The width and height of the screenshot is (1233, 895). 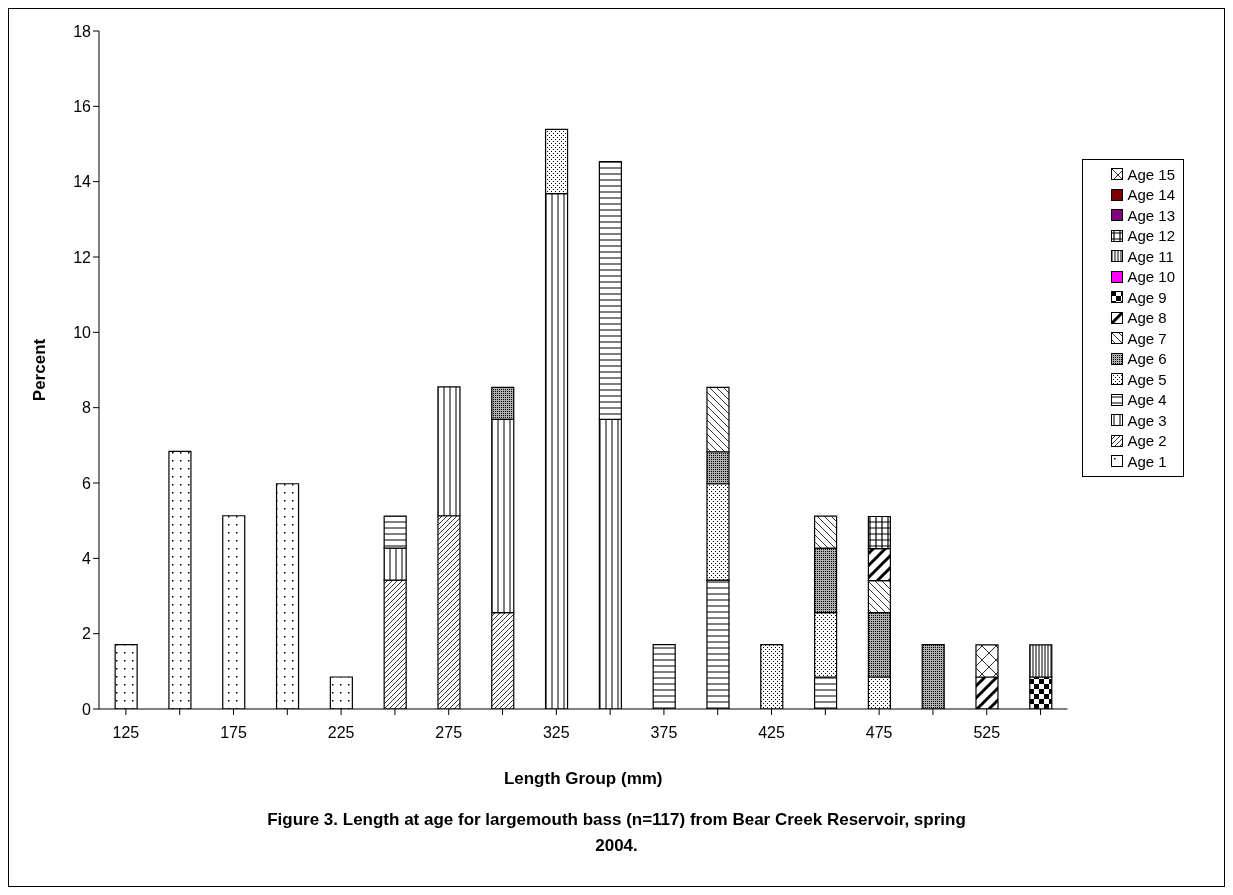 I want to click on x-axis-title: Length Group (mm), so click(x=583, y=778).